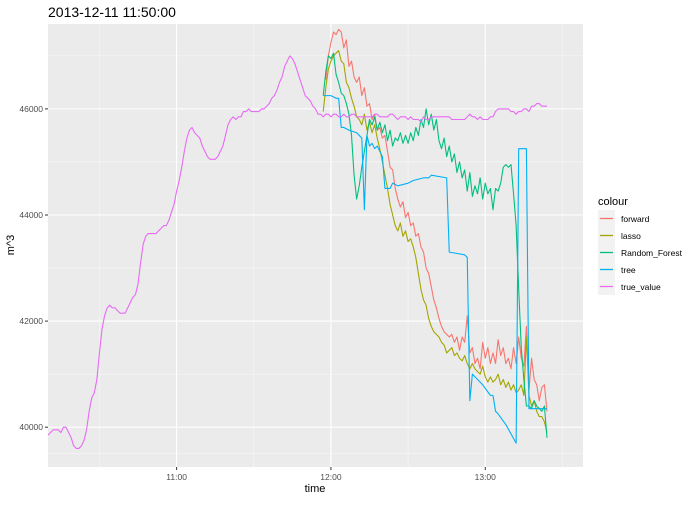 The height and width of the screenshot is (505, 700). Describe the element at coordinates (652, 253) in the screenshot. I see `legend-label: Random_Forest` at that location.